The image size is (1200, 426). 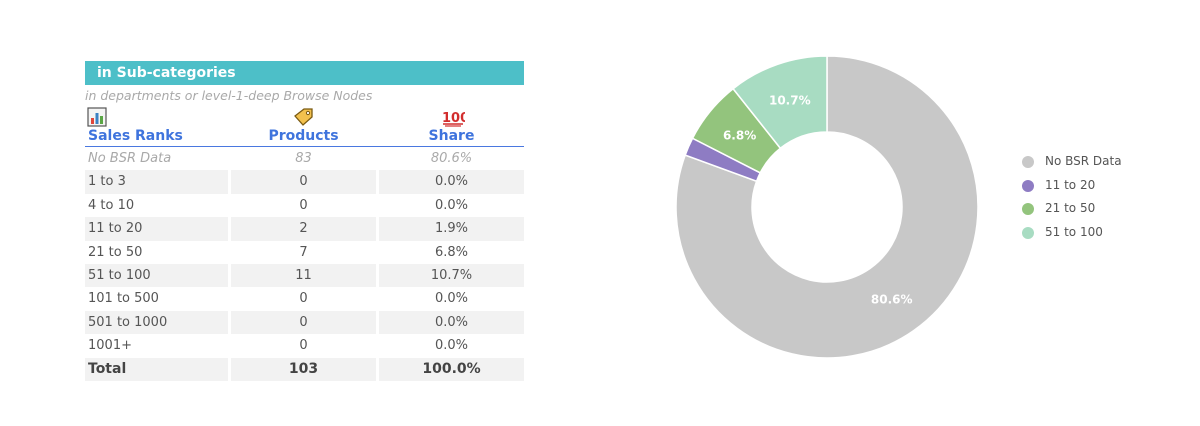 What do you see at coordinates (110, 346) in the screenshot?
I see `rank-cell: 1001+` at bounding box center [110, 346].